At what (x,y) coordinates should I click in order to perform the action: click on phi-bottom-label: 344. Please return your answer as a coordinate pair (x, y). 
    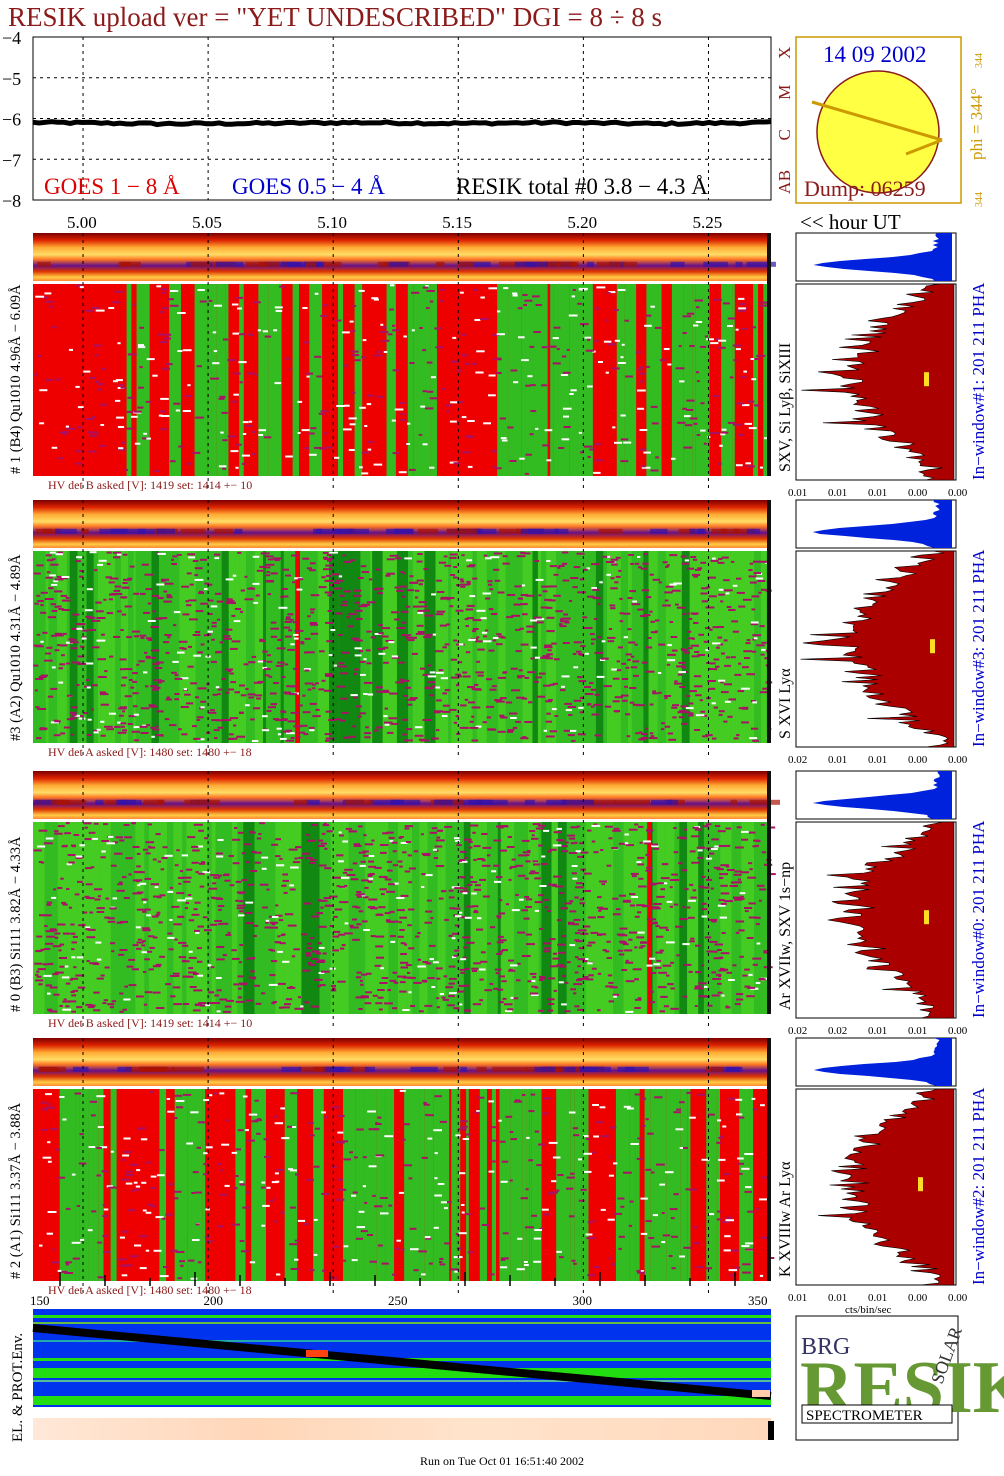
    Looking at the image, I should click on (979, 199).